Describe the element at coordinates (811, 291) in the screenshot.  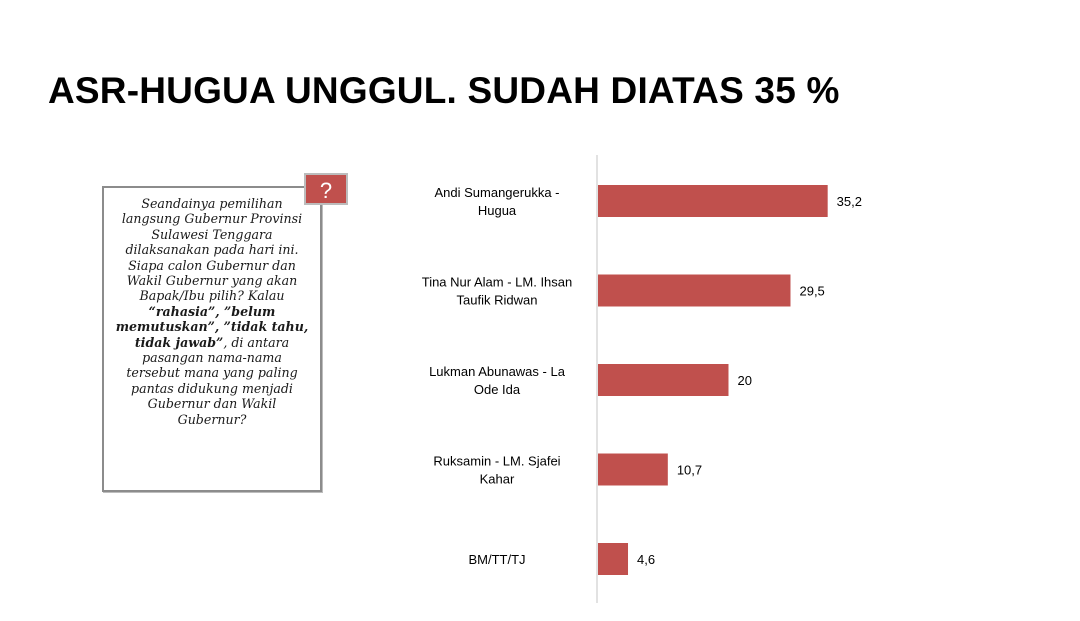
I see `data-label: 29,5` at that location.